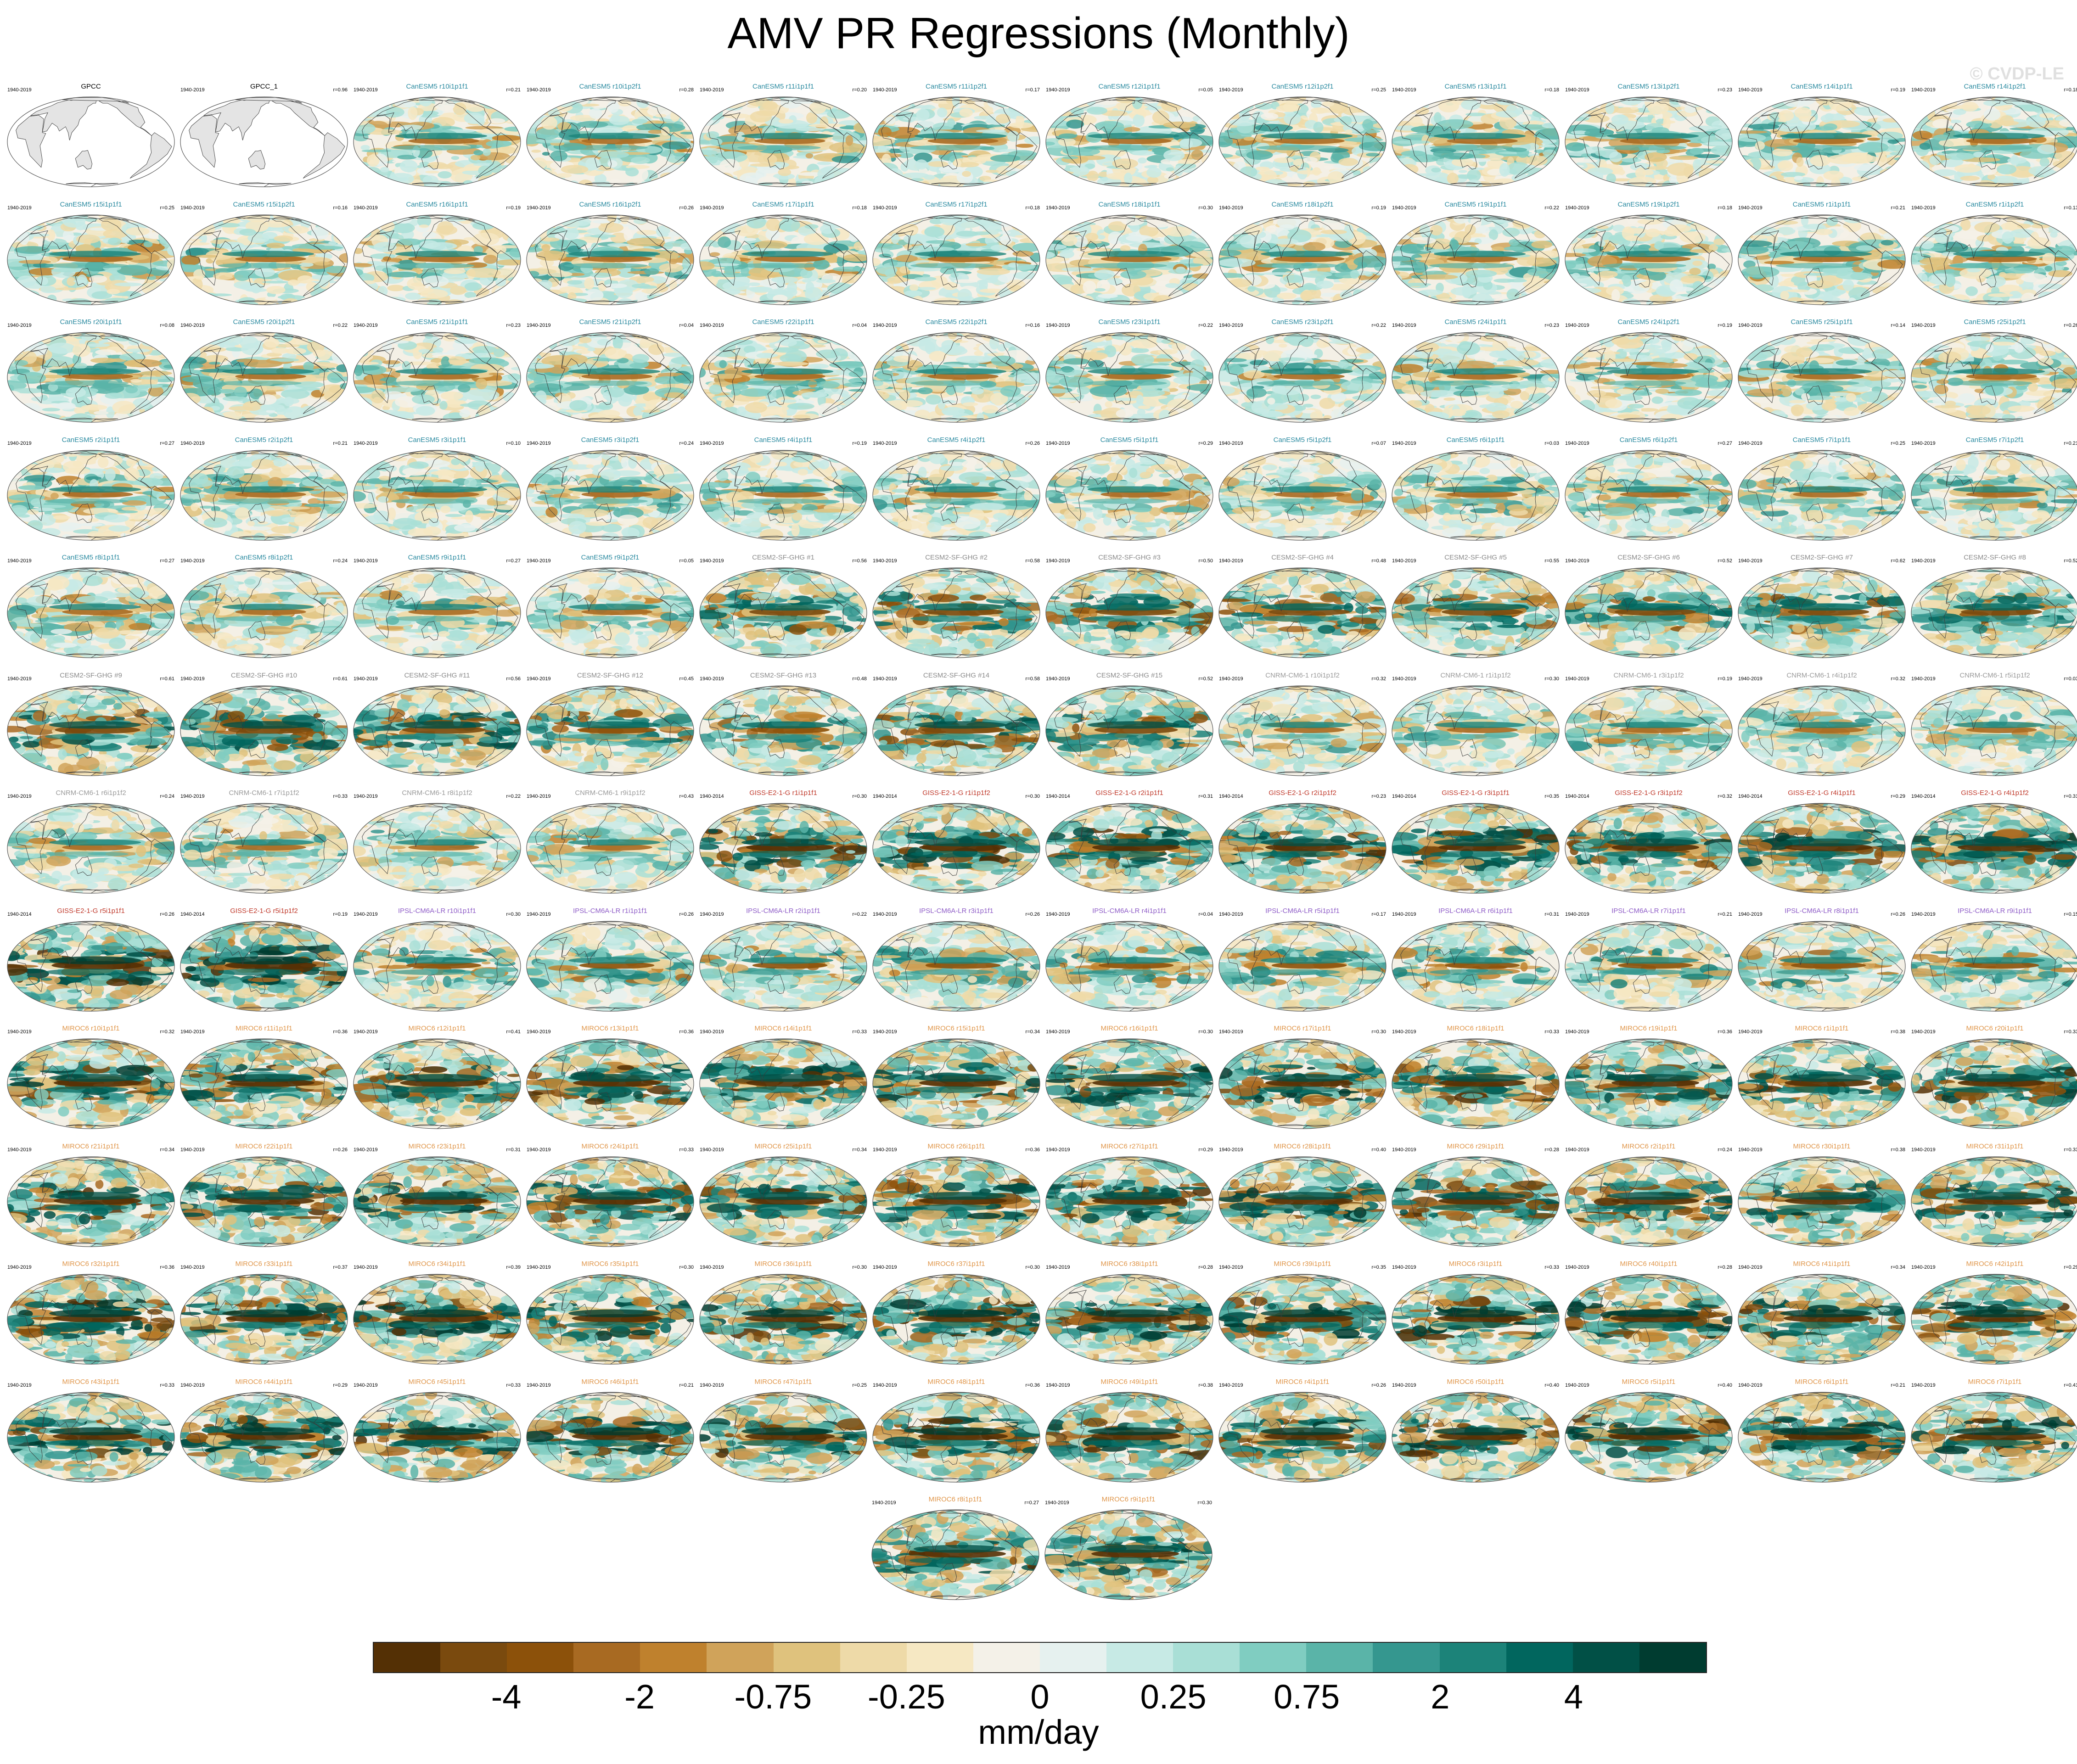 This screenshot has height=1764, width=2077. Describe the element at coordinates (1129, 86) in the screenshot. I see `panel-title: CanESM5 r12i1p1f1` at that location.